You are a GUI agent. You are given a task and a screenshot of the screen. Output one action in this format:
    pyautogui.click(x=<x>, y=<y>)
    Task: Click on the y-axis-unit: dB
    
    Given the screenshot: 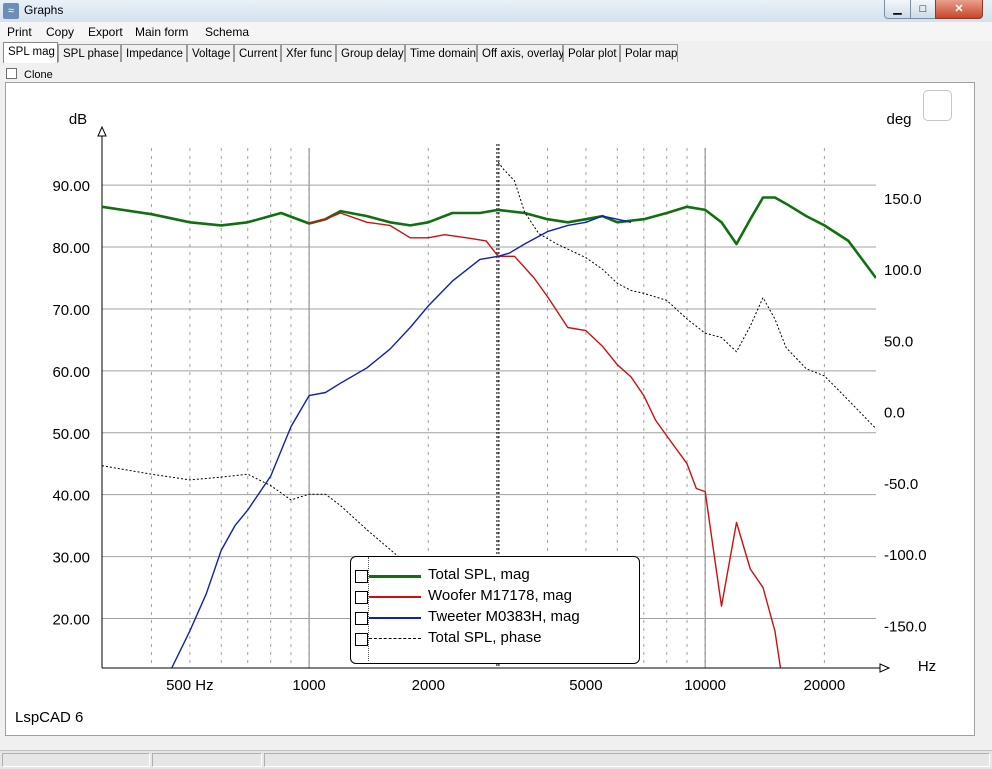 What is the action you would take?
    pyautogui.click(x=78, y=119)
    